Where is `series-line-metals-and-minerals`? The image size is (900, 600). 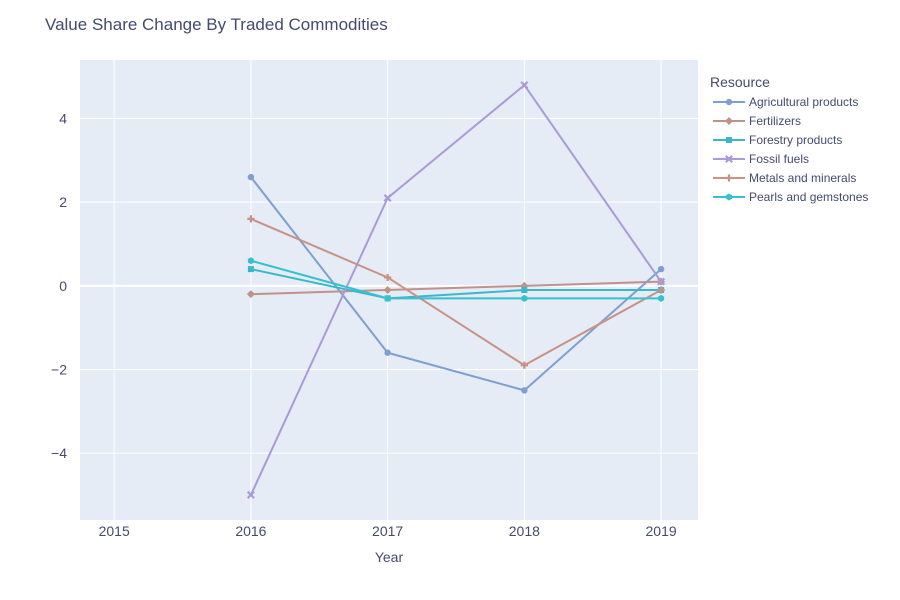 series-line-metals-and-minerals is located at coordinates (456, 292).